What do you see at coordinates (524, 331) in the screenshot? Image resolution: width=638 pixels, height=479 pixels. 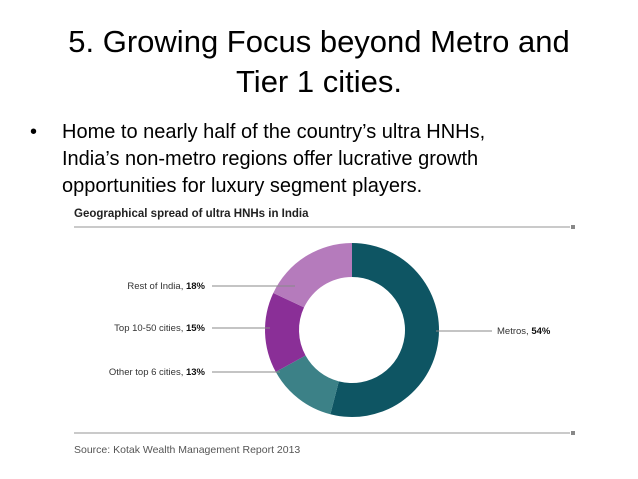 I see `label-metros: Metros, 54%` at bounding box center [524, 331].